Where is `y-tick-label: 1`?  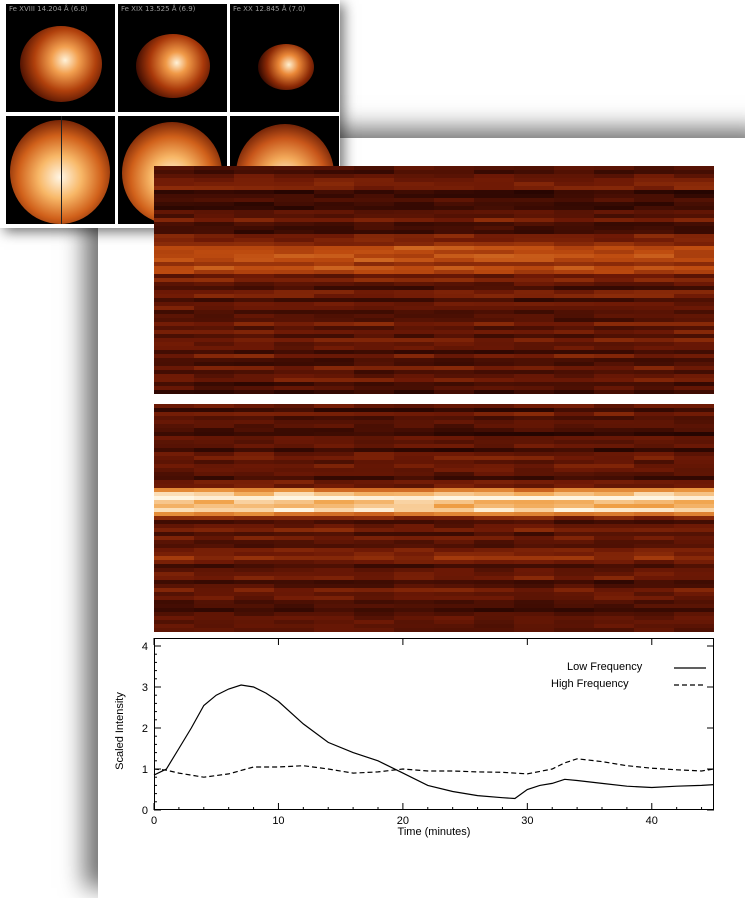 y-tick-label: 1 is located at coordinates (145, 770).